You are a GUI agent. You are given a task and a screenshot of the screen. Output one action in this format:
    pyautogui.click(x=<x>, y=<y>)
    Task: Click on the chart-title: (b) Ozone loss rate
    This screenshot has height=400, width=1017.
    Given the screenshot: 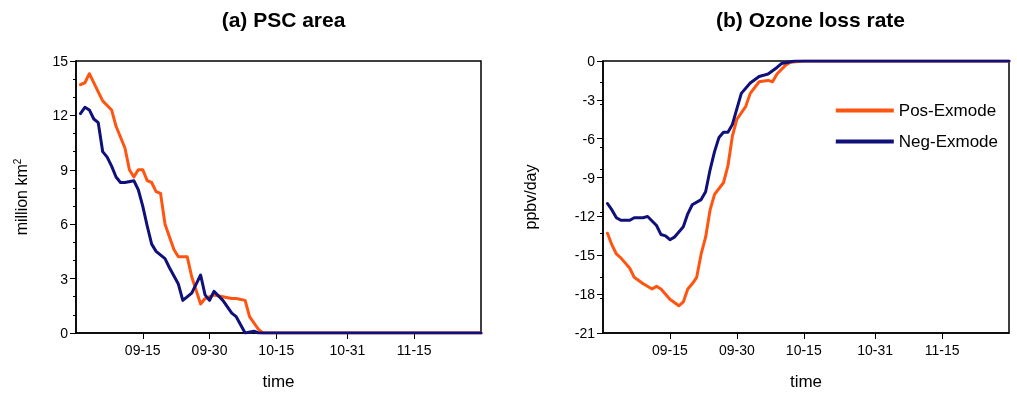 What is the action you would take?
    pyautogui.click(x=810, y=19)
    